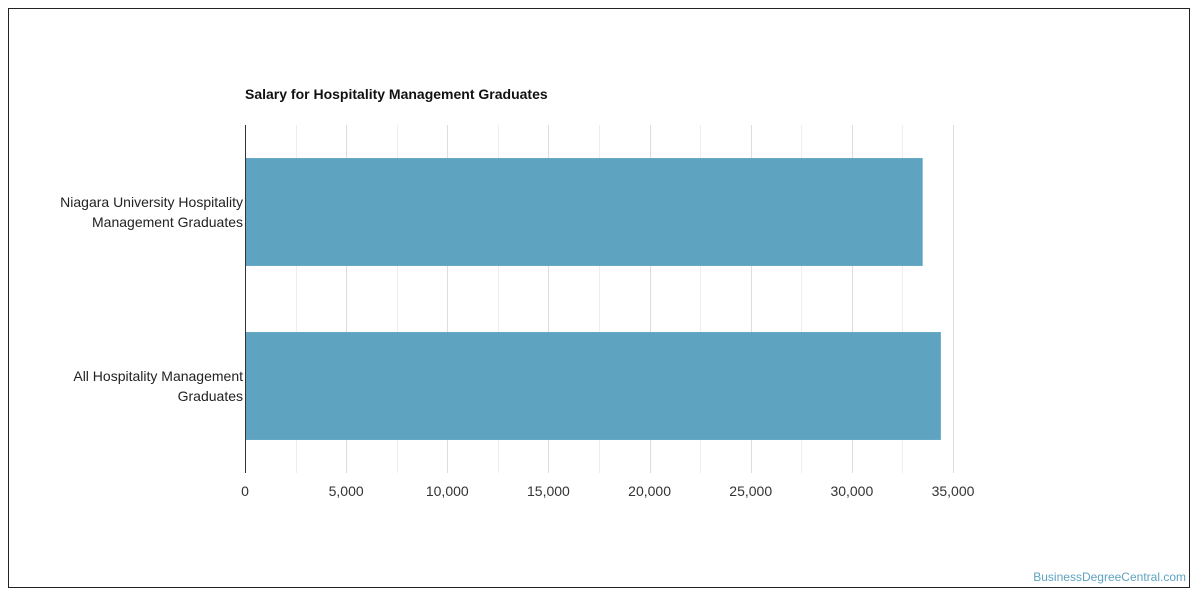 The width and height of the screenshot is (1200, 600). I want to click on x-tick-label: 25,000, so click(750, 491).